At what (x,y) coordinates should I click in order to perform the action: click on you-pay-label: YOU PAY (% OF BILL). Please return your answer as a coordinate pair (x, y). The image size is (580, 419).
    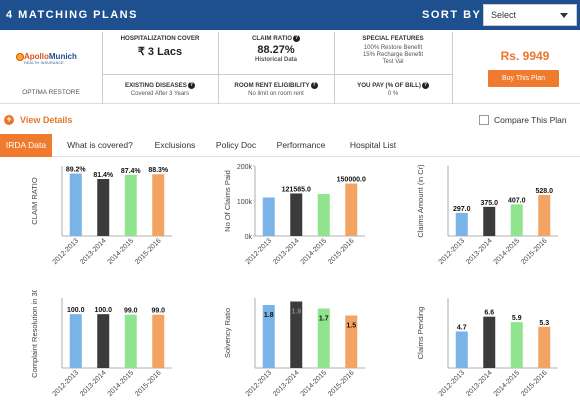
    Looking at the image, I should click on (389, 86).